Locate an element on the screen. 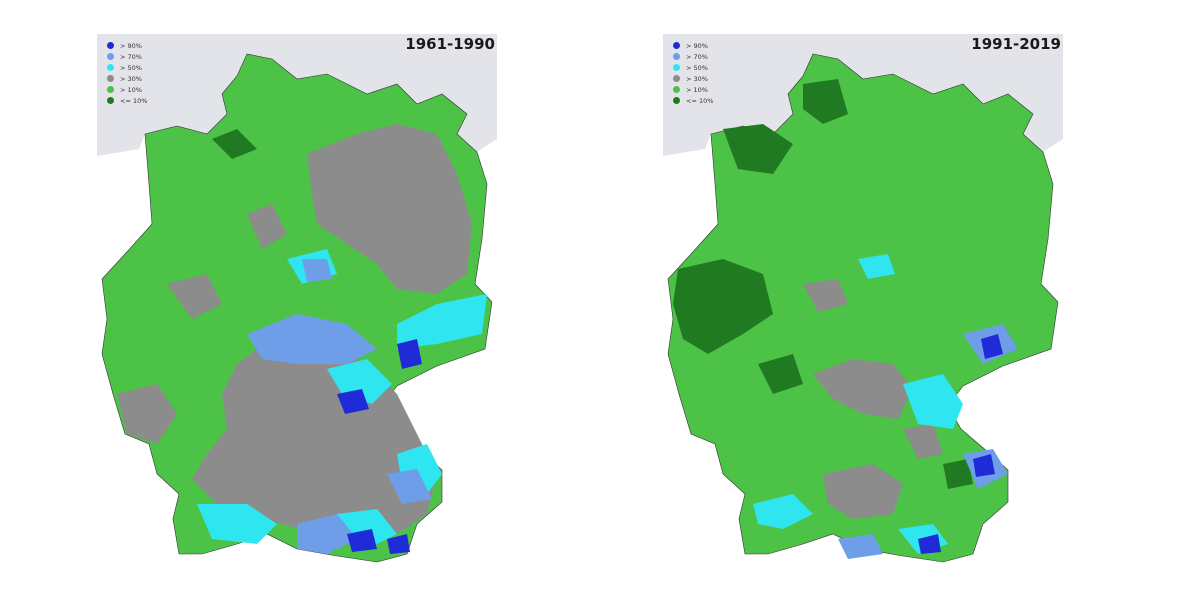  map-region-darkgreen is located at coordinates (234, 144).